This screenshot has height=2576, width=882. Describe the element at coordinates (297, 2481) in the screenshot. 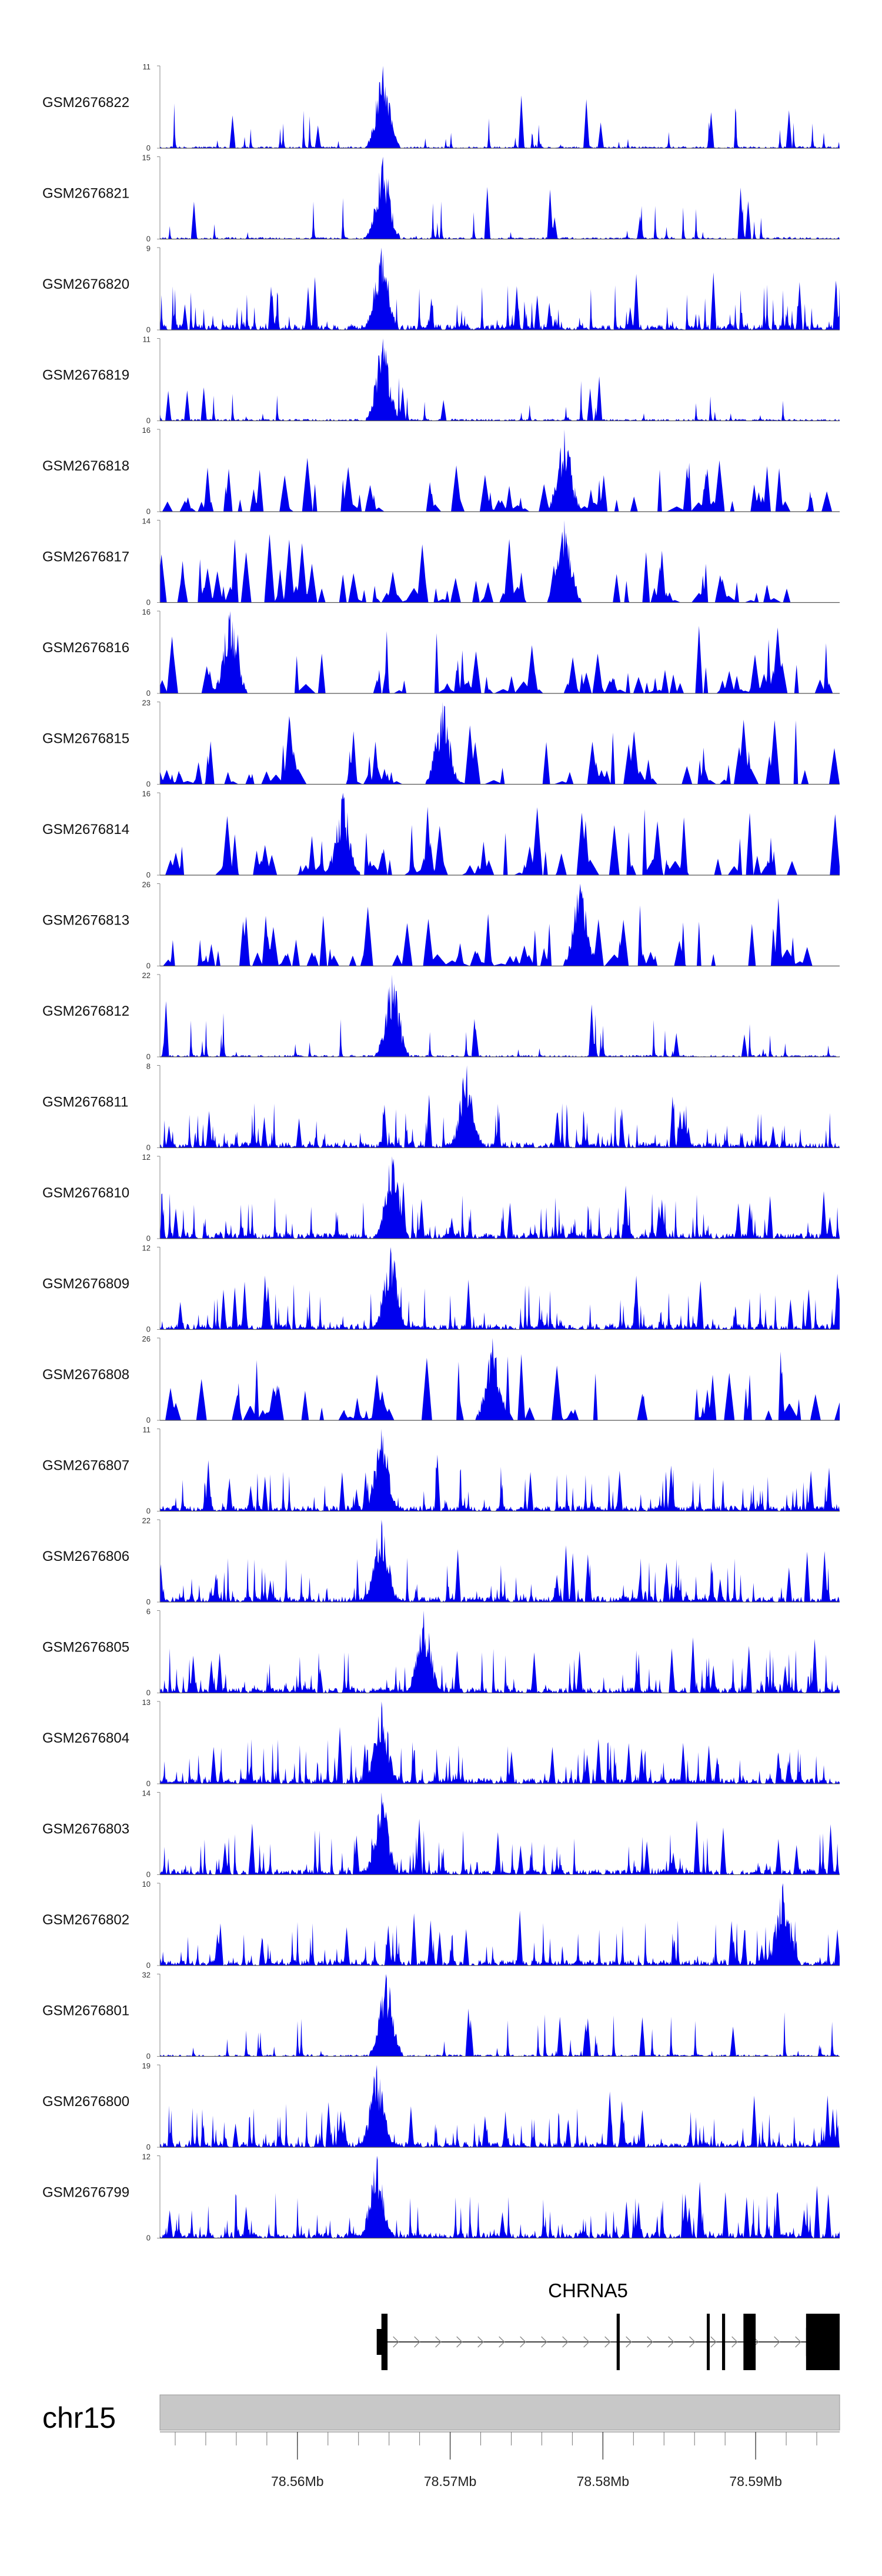

I see `x-tick-label: 78.56Mb` at that location.